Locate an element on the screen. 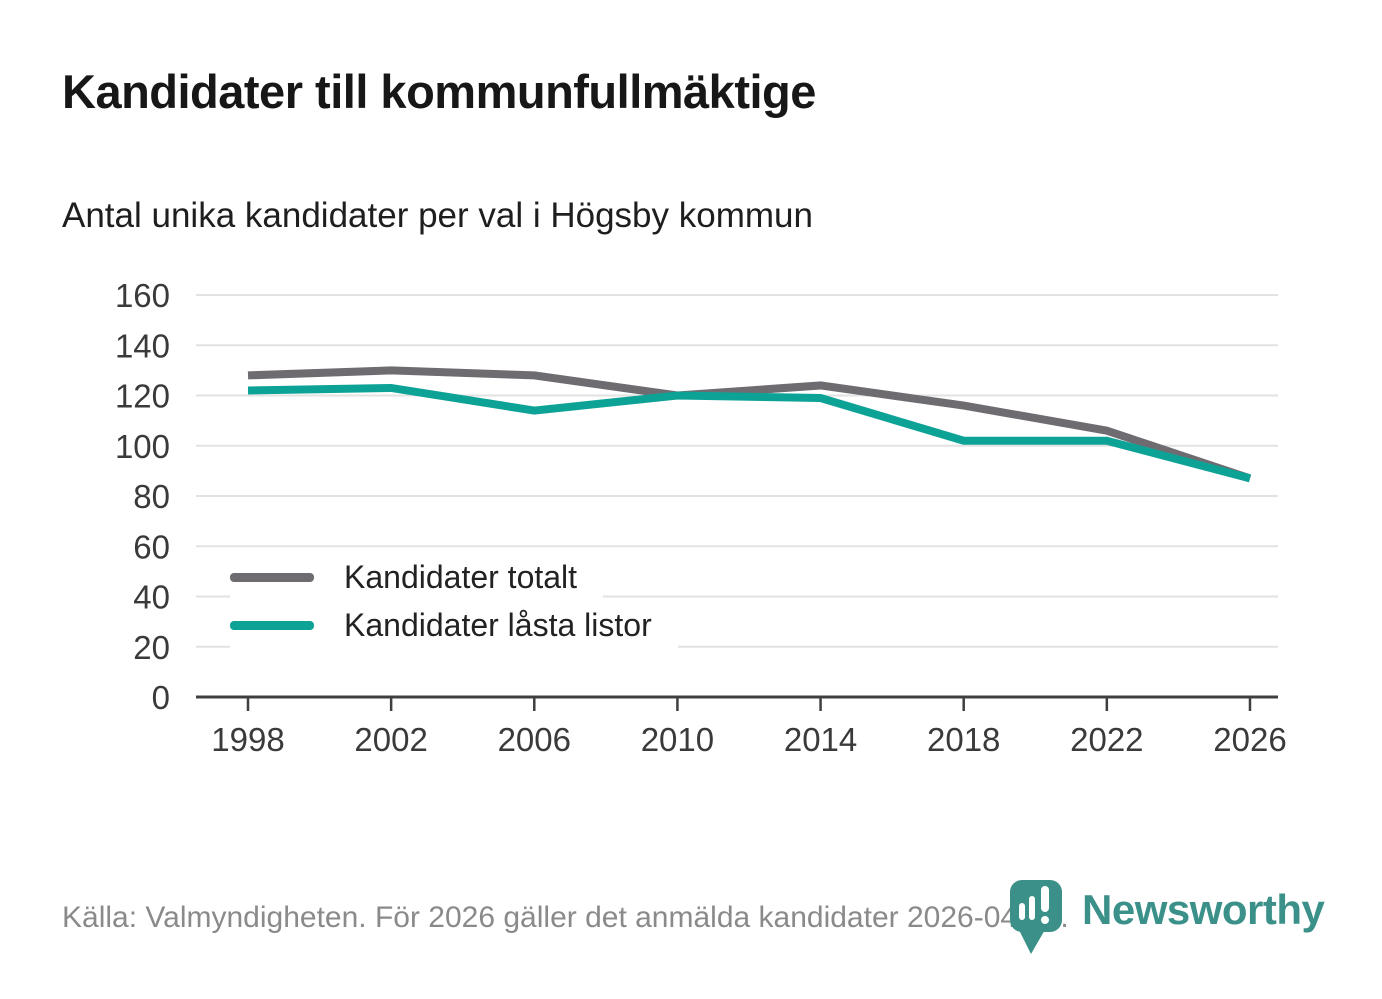 The height and width of the screenshot is (999, 1382). newsworthy-logo: Newsworthy is located at coordinates (1166, 916).